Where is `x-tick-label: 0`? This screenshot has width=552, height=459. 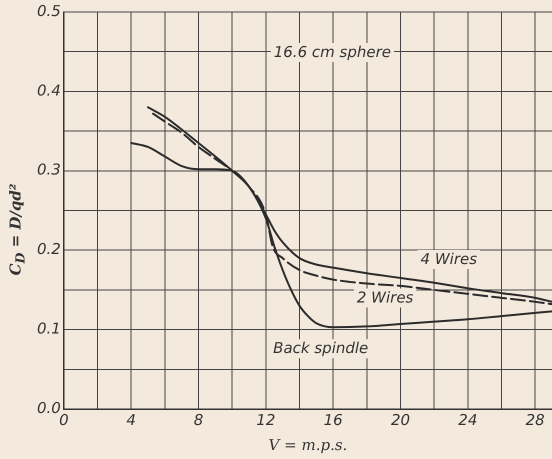
x-tick-label: 0 is located at coordinates (64, 419).